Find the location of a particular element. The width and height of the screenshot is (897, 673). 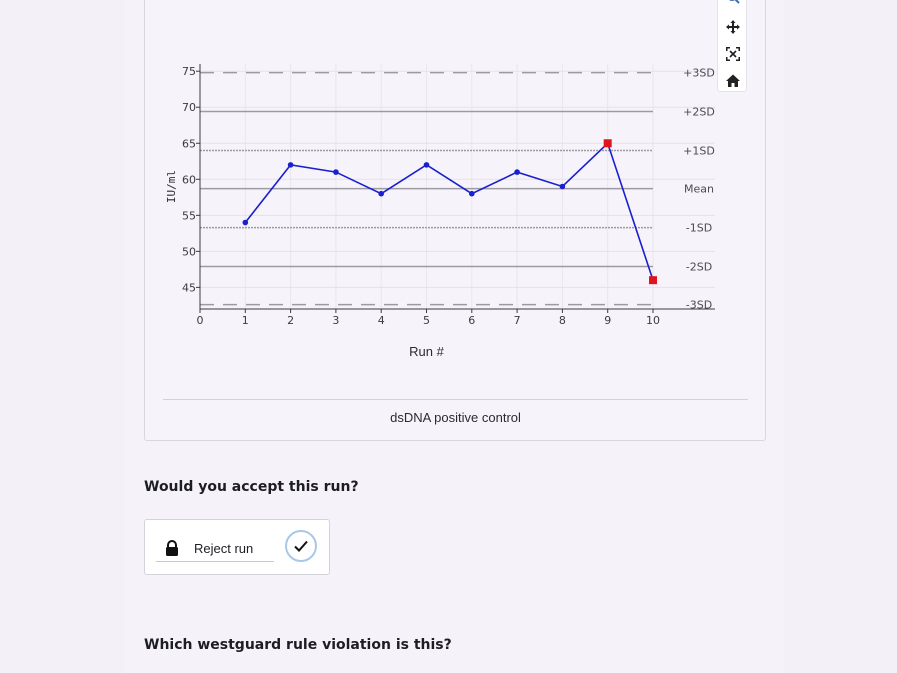

x-tick-label: 4 is located at coordinates (381, 320).